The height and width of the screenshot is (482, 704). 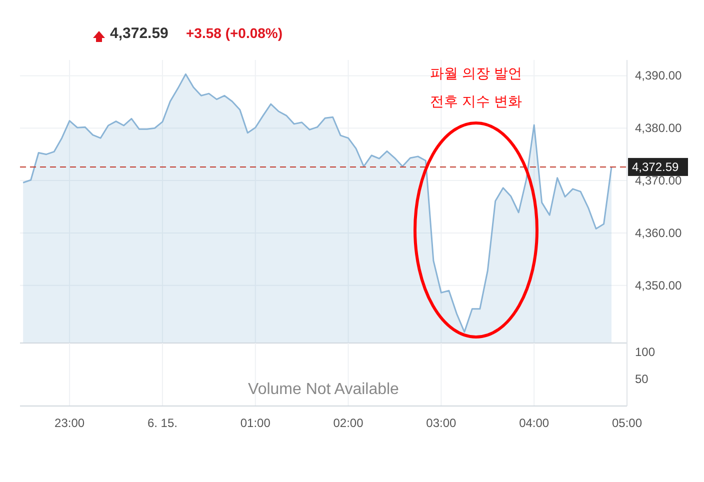 What do you see at coordinates (324, 389) in the screenshot?
I see `annotation: Volume Not Available` at bounding box center [324, 389].